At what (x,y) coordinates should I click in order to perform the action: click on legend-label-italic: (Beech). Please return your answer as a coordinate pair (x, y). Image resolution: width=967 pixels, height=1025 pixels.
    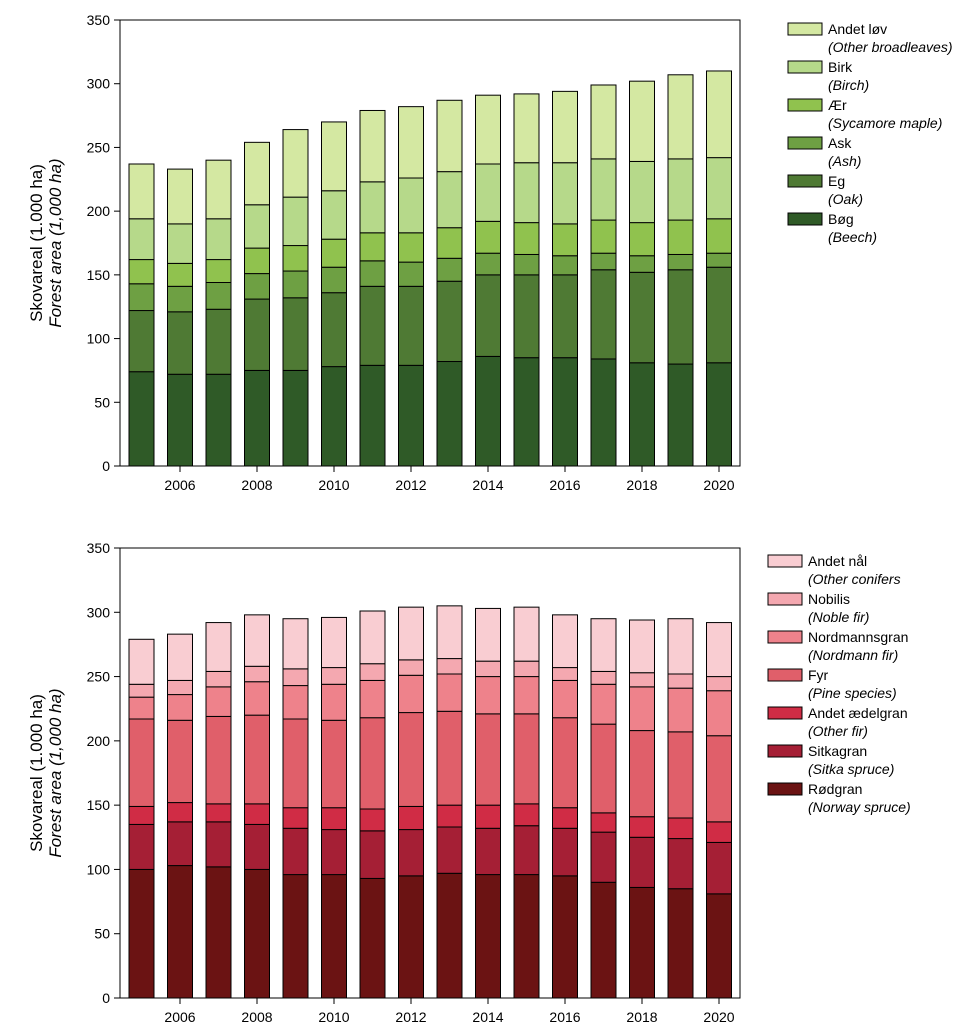
    Looking at the image, I should click on (852, 237).